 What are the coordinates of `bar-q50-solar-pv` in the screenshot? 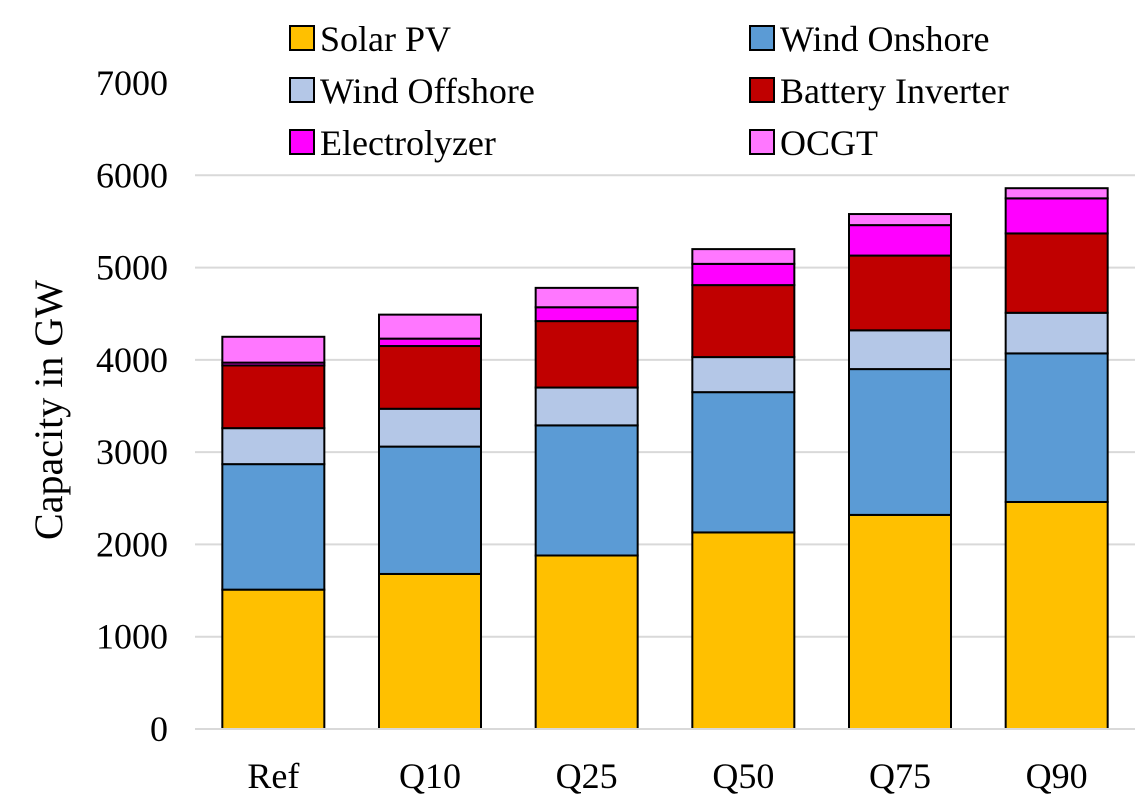 It's located at (743, 631).